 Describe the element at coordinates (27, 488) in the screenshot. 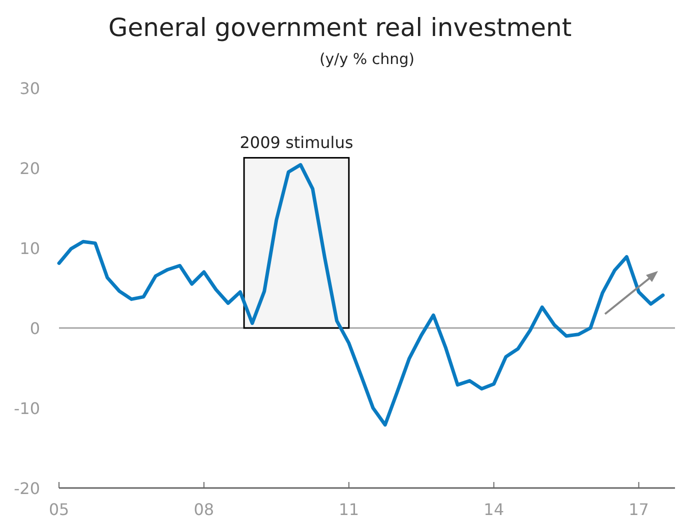

I see `y-tick-label: -20` at that location.